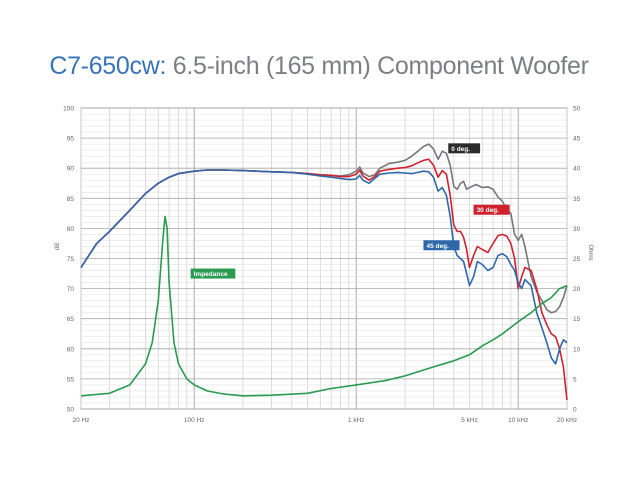 Image resolution: width=638 pixels, height=478 pixels. What do you see at coordinates (71, 259) in the screenshot?
I see `y-left-tick-label: 75` at bounding box center [71, 259].